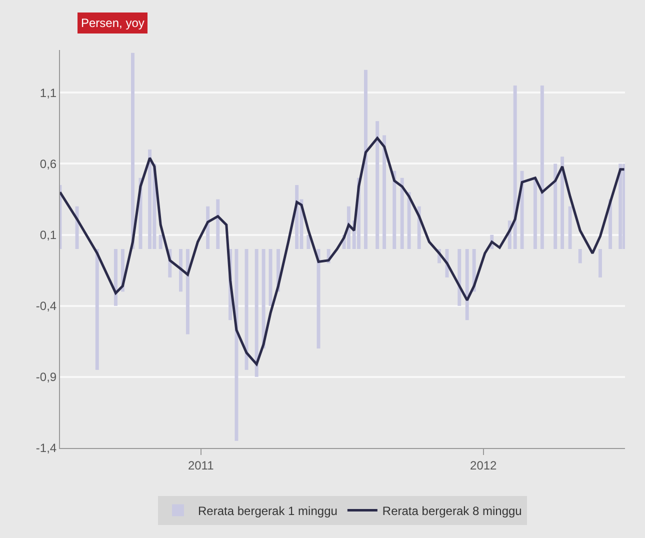  I want to click on x-tick-label: 2012, so click(484, 465).